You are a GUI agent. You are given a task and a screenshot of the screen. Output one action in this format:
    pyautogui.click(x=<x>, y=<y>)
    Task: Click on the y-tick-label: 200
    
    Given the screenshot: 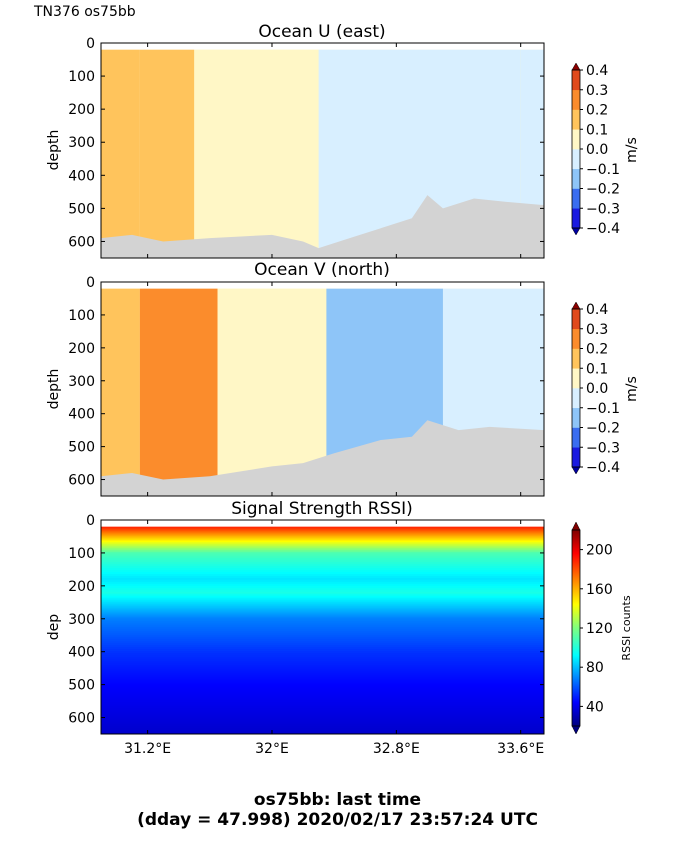 What is the action you would take?
    pyautogui.click(x=81, y=349)
    